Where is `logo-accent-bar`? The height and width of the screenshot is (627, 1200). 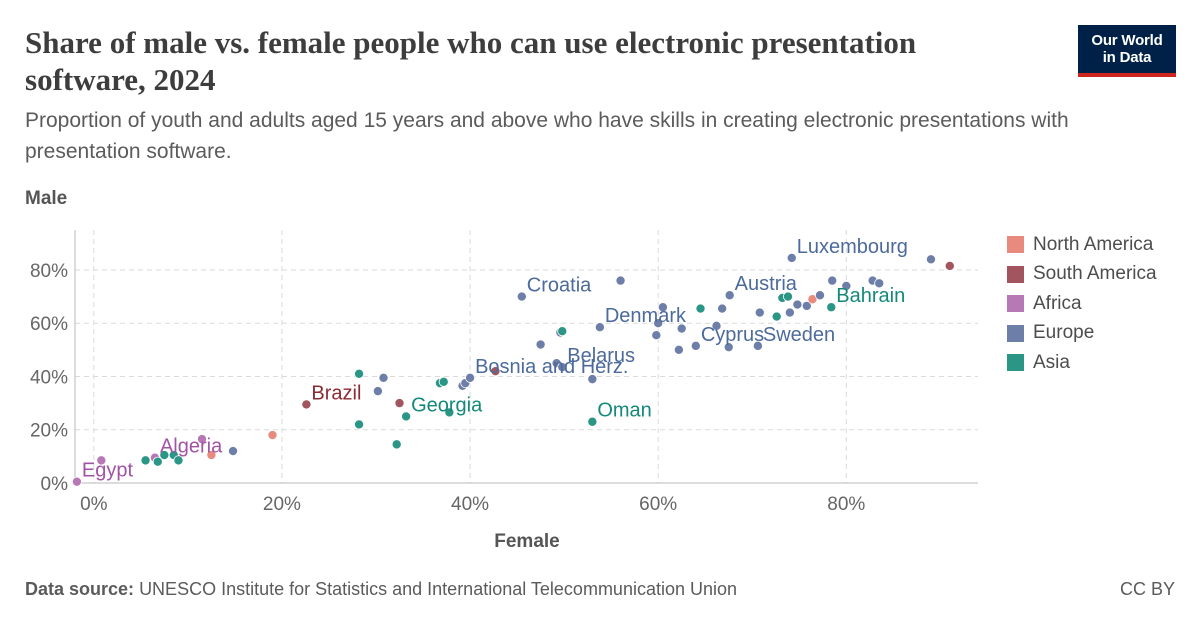 logo-accent-bar is located at coordinates (1127, 75).